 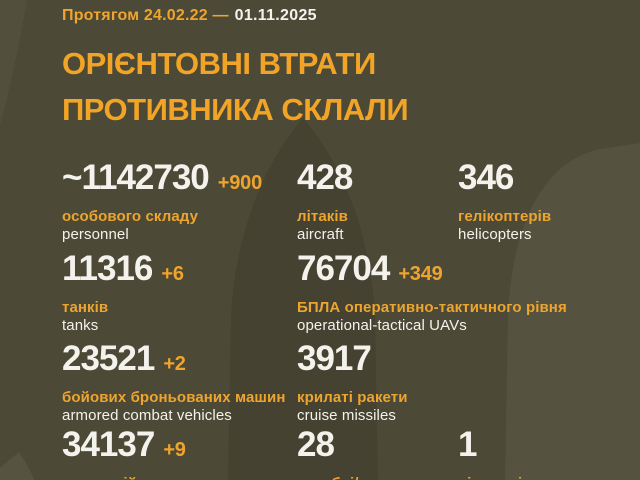 What do you see at coordinates (174, 450) in the screenshot?
I see `stat-delta: +9` at bounding box center [174, 450].